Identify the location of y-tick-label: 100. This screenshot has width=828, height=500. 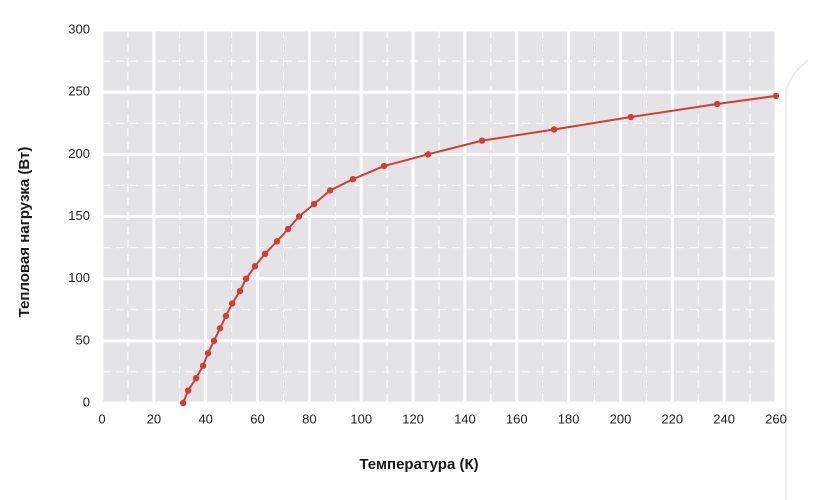
(79, 277).